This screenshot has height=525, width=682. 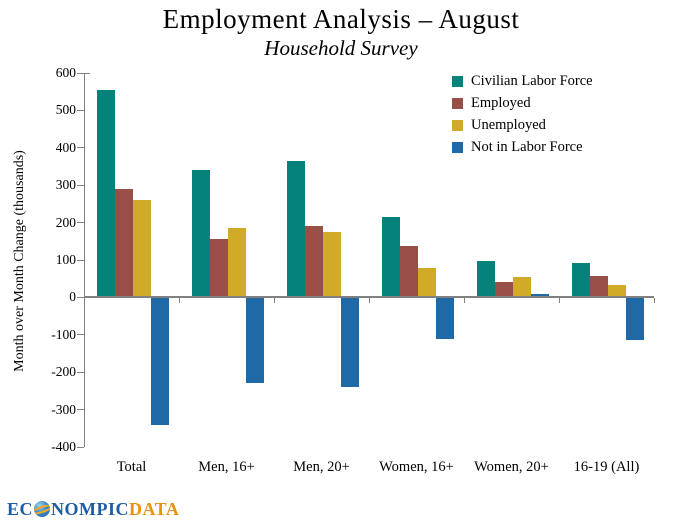 What do you see at coordinates (65, 110) in the screenshot?
I see `y-tick-label: 500` at bounding box center [65, 110].